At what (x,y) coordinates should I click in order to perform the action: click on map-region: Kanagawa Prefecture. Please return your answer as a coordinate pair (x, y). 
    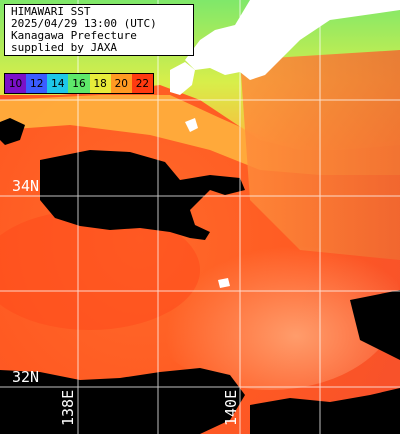
    Looking at the image, I should click on (74, 35).